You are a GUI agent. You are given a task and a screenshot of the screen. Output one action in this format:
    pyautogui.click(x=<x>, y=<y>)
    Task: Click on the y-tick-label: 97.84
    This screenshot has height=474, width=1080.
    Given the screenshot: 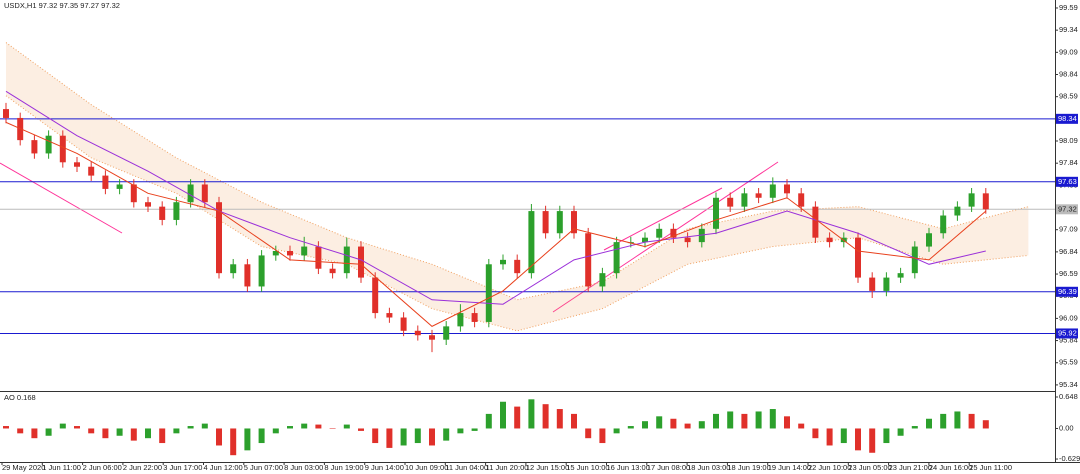 What is the action you would take?
    pyautogui.click(x=1068, y=162)
    